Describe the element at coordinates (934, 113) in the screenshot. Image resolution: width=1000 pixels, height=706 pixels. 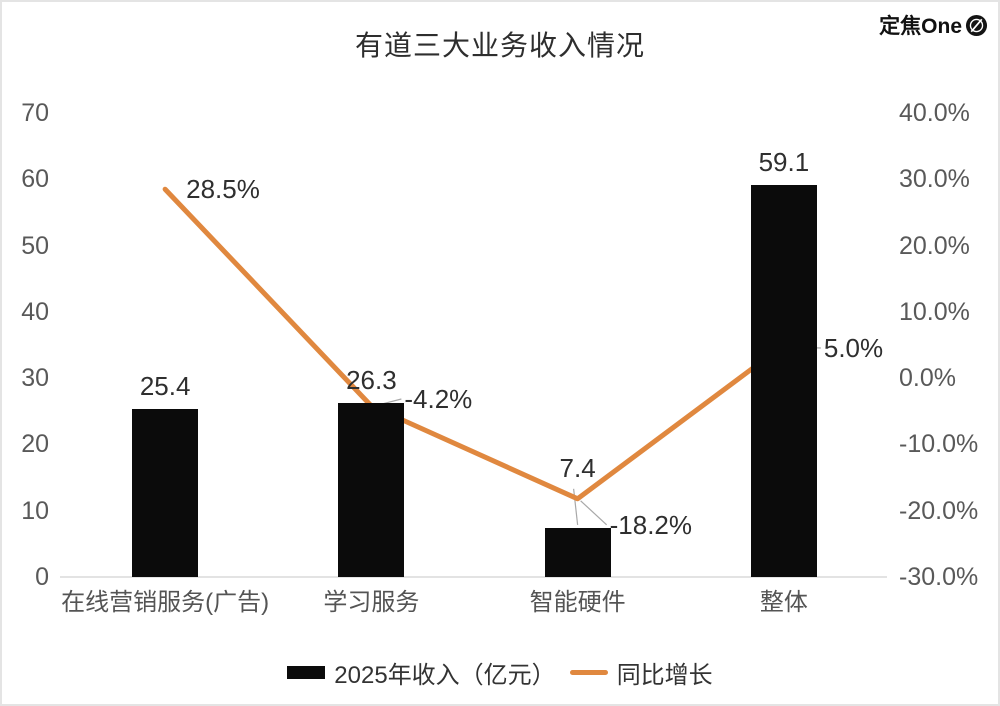
I see `right-axis-tick: 40.0%` at that location.